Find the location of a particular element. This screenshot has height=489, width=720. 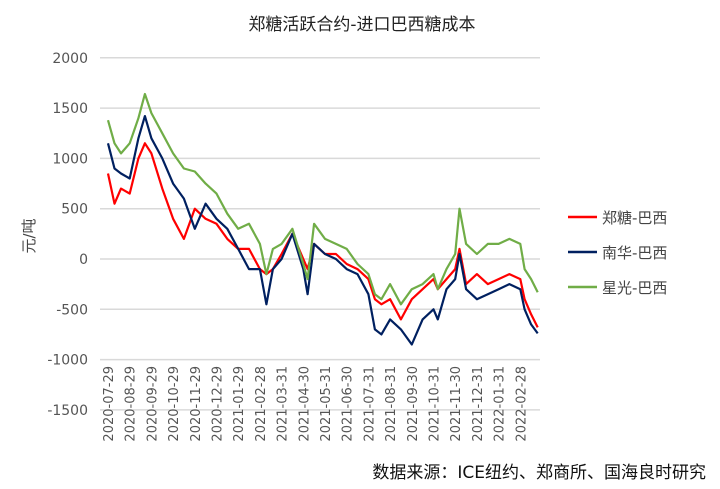

x-tick-label: 2021-07-31 is located at coordinates (369, 404).